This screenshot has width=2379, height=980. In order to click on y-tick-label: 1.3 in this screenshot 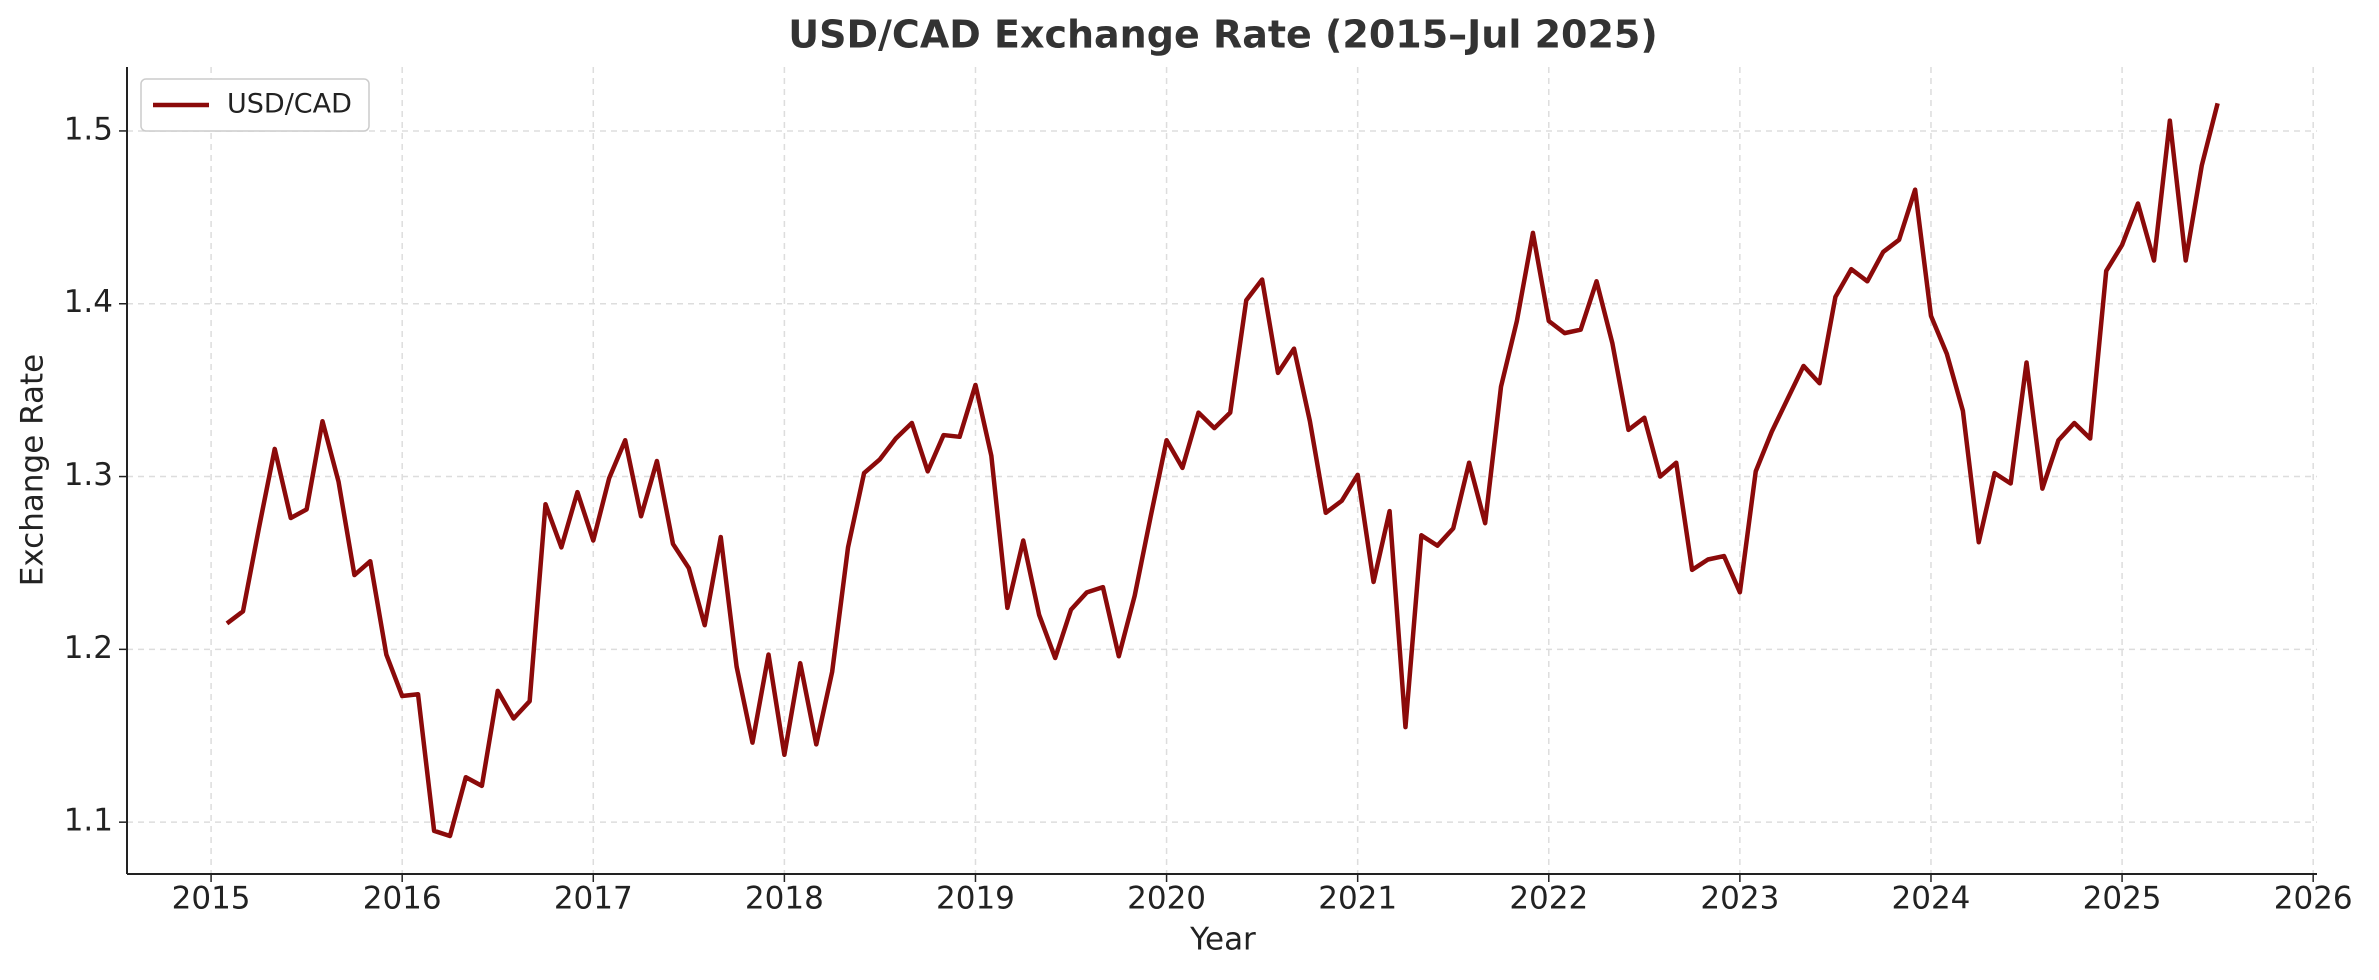, I will do `click(88, 475)`.